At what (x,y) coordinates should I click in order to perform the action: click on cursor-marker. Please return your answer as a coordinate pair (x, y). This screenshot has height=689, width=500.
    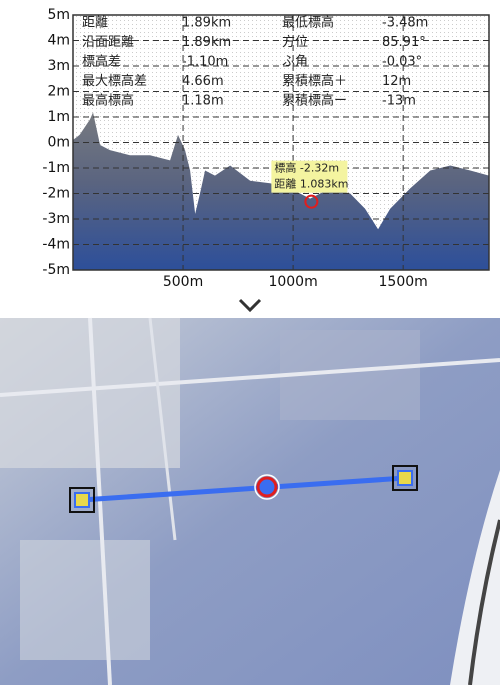
    Looking at the image, I should click on (311, 201).